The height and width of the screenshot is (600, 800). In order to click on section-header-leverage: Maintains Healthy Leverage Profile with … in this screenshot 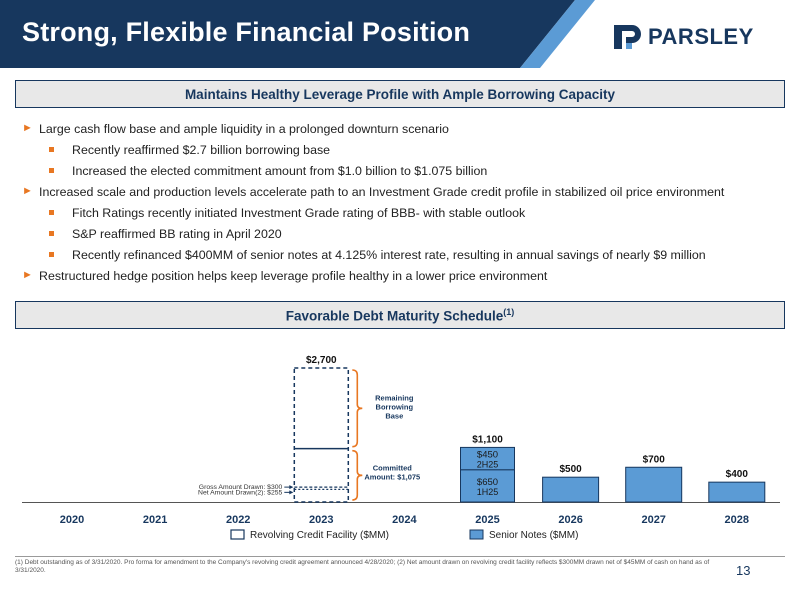, I will do `click(400, 94)`.